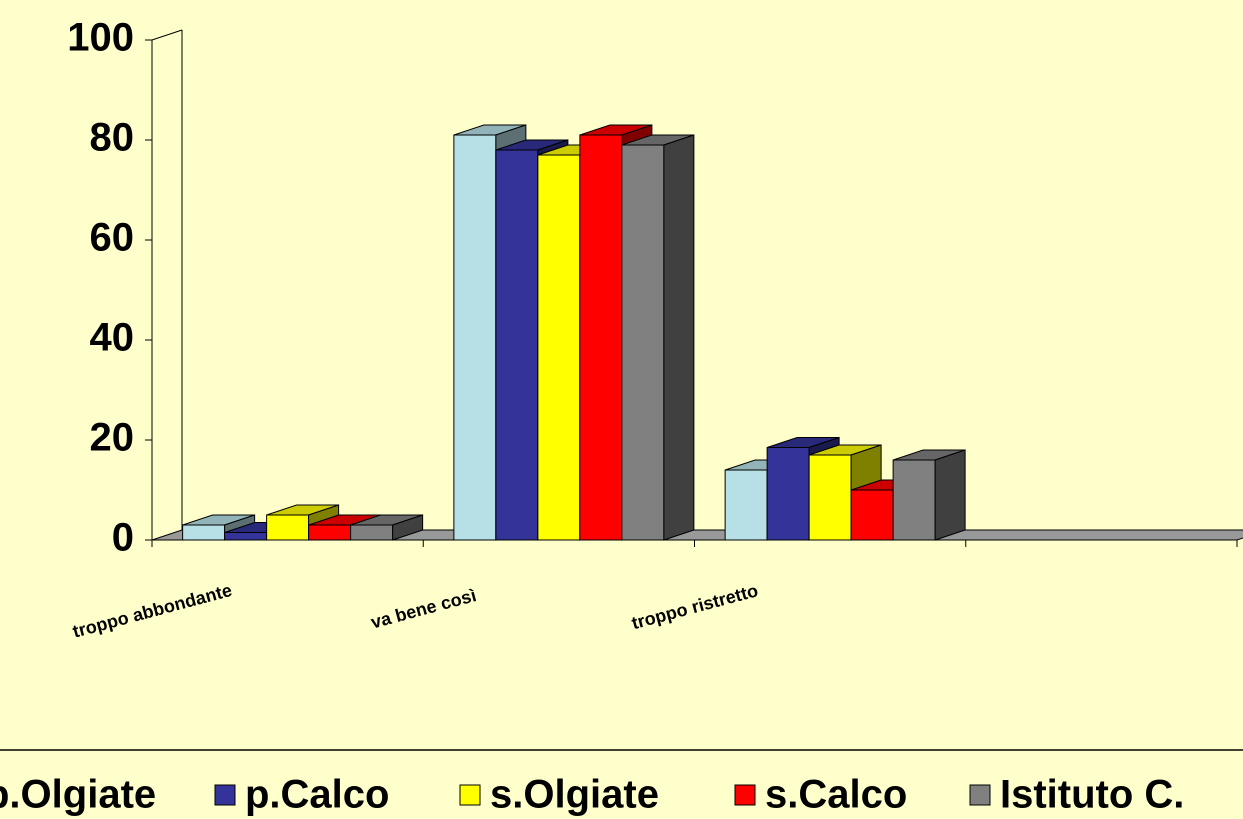 This screenshot has width=1243, height=819. Describe the element at coordinates (694, 606) in the screenshot. I see `x-tick-label: troppo ristretto` at that location.